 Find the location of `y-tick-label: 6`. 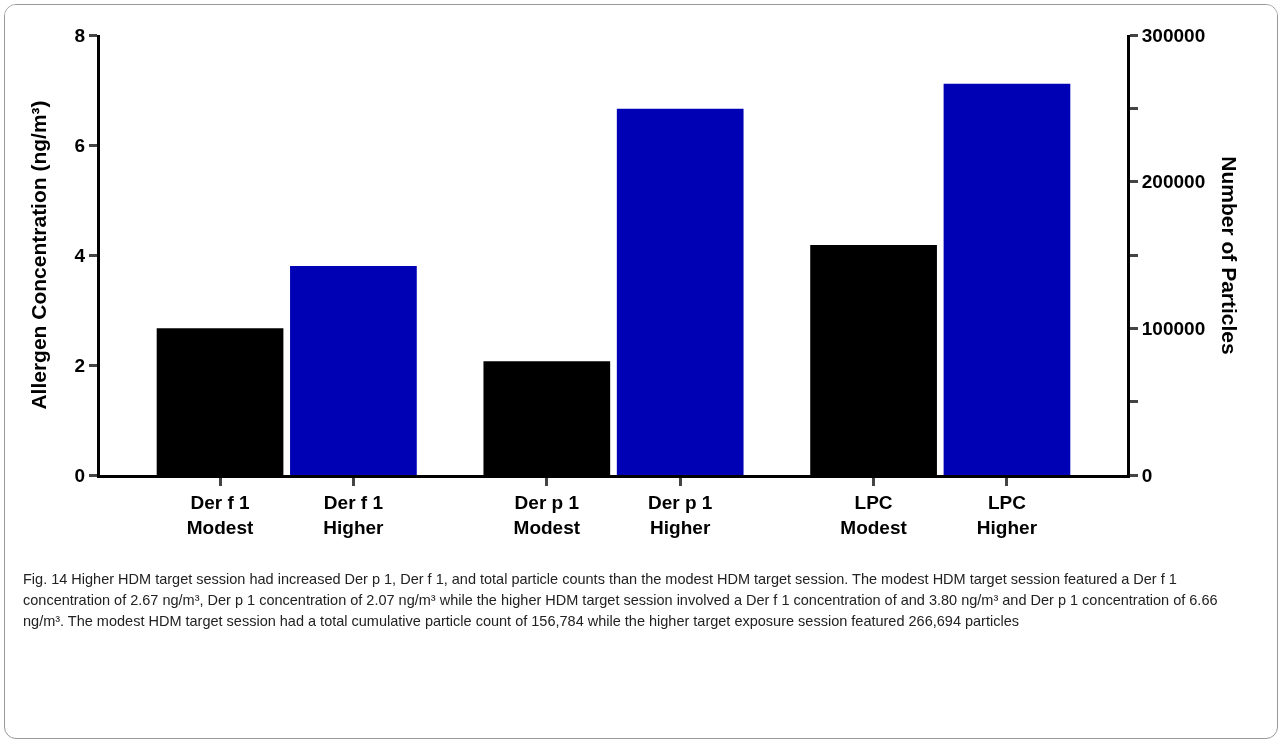

y-tick-label: 6 is located at coordinates (80, 145).